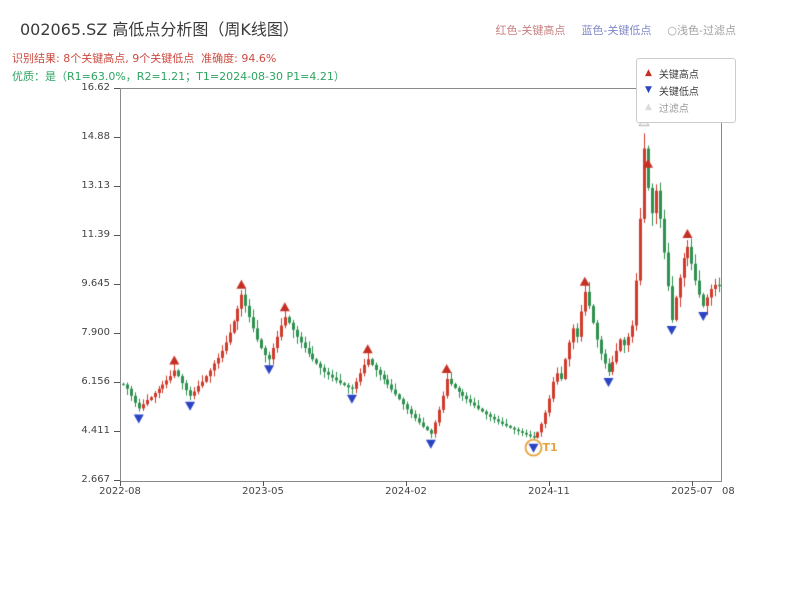 This screenshot has height=600, width=800. Describe the element at coordinates (728, 491) in the screenshot. I see `x-tick-extra-label: 08` at that location.